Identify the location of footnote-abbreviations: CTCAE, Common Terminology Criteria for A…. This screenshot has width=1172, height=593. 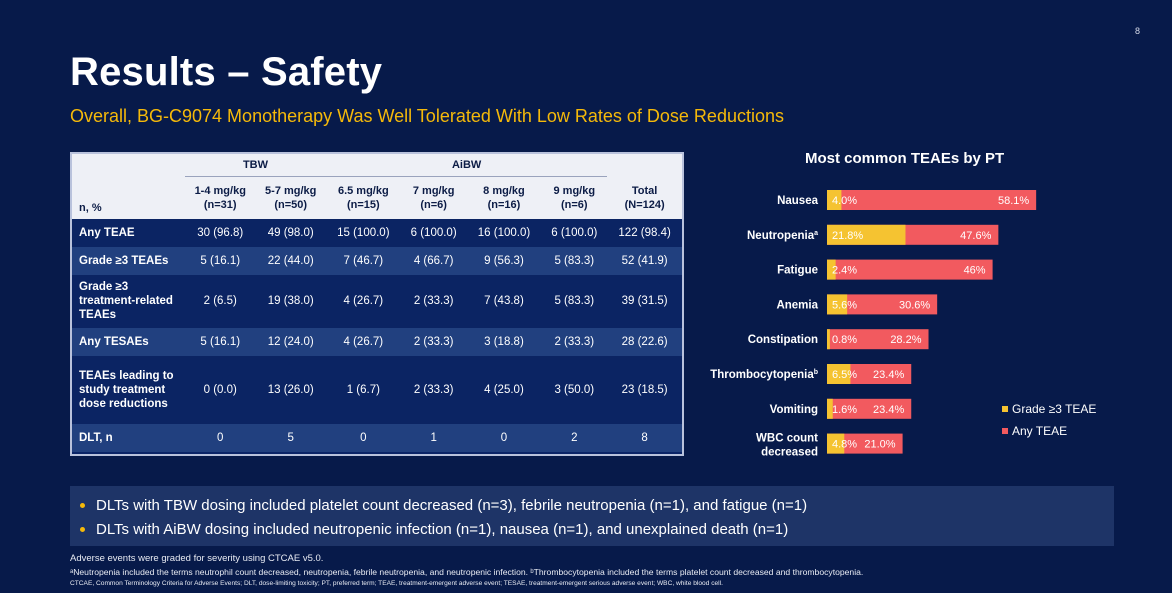
(396, 583).